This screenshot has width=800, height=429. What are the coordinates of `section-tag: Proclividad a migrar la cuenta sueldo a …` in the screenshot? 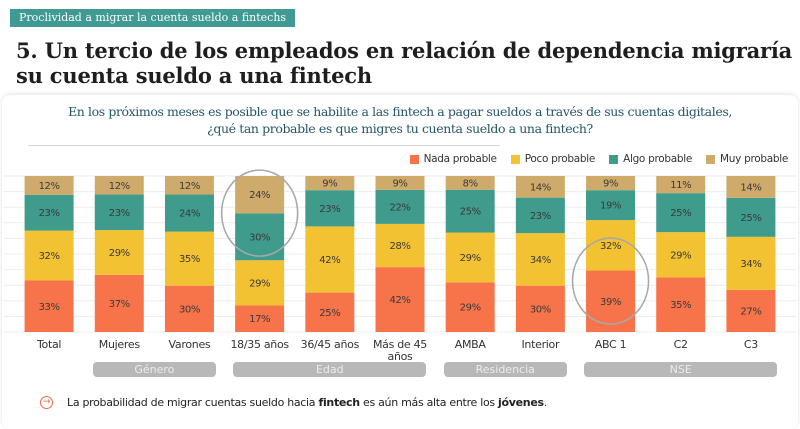 It's located at (153, 18).